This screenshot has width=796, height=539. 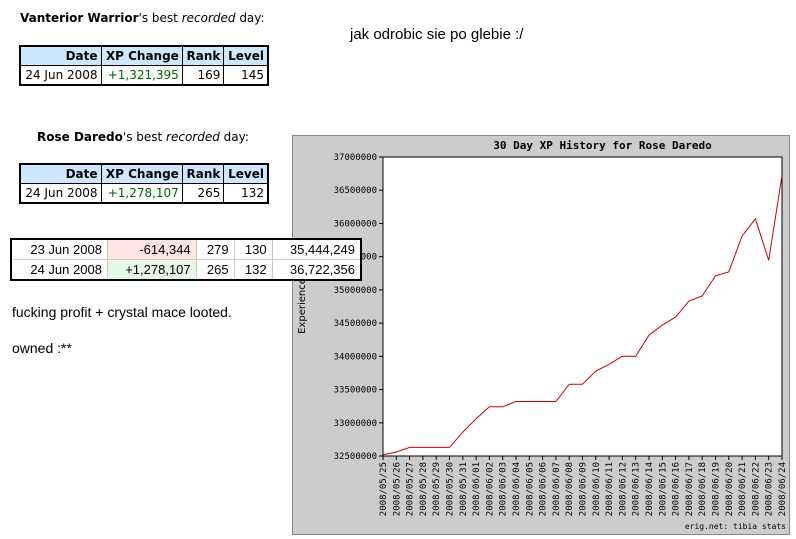 I want to click on x-tick-label: 2008/06/20, so click(x=730, y=489).